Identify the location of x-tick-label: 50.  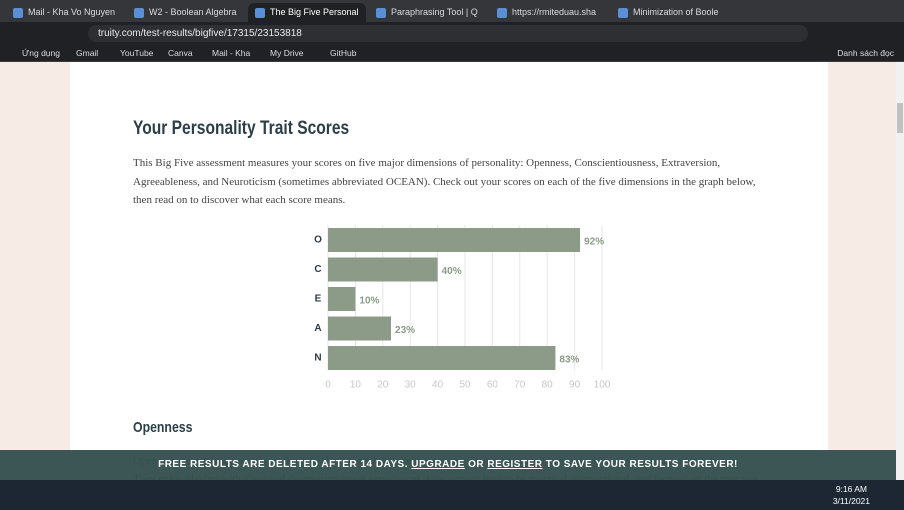
(465, 385).